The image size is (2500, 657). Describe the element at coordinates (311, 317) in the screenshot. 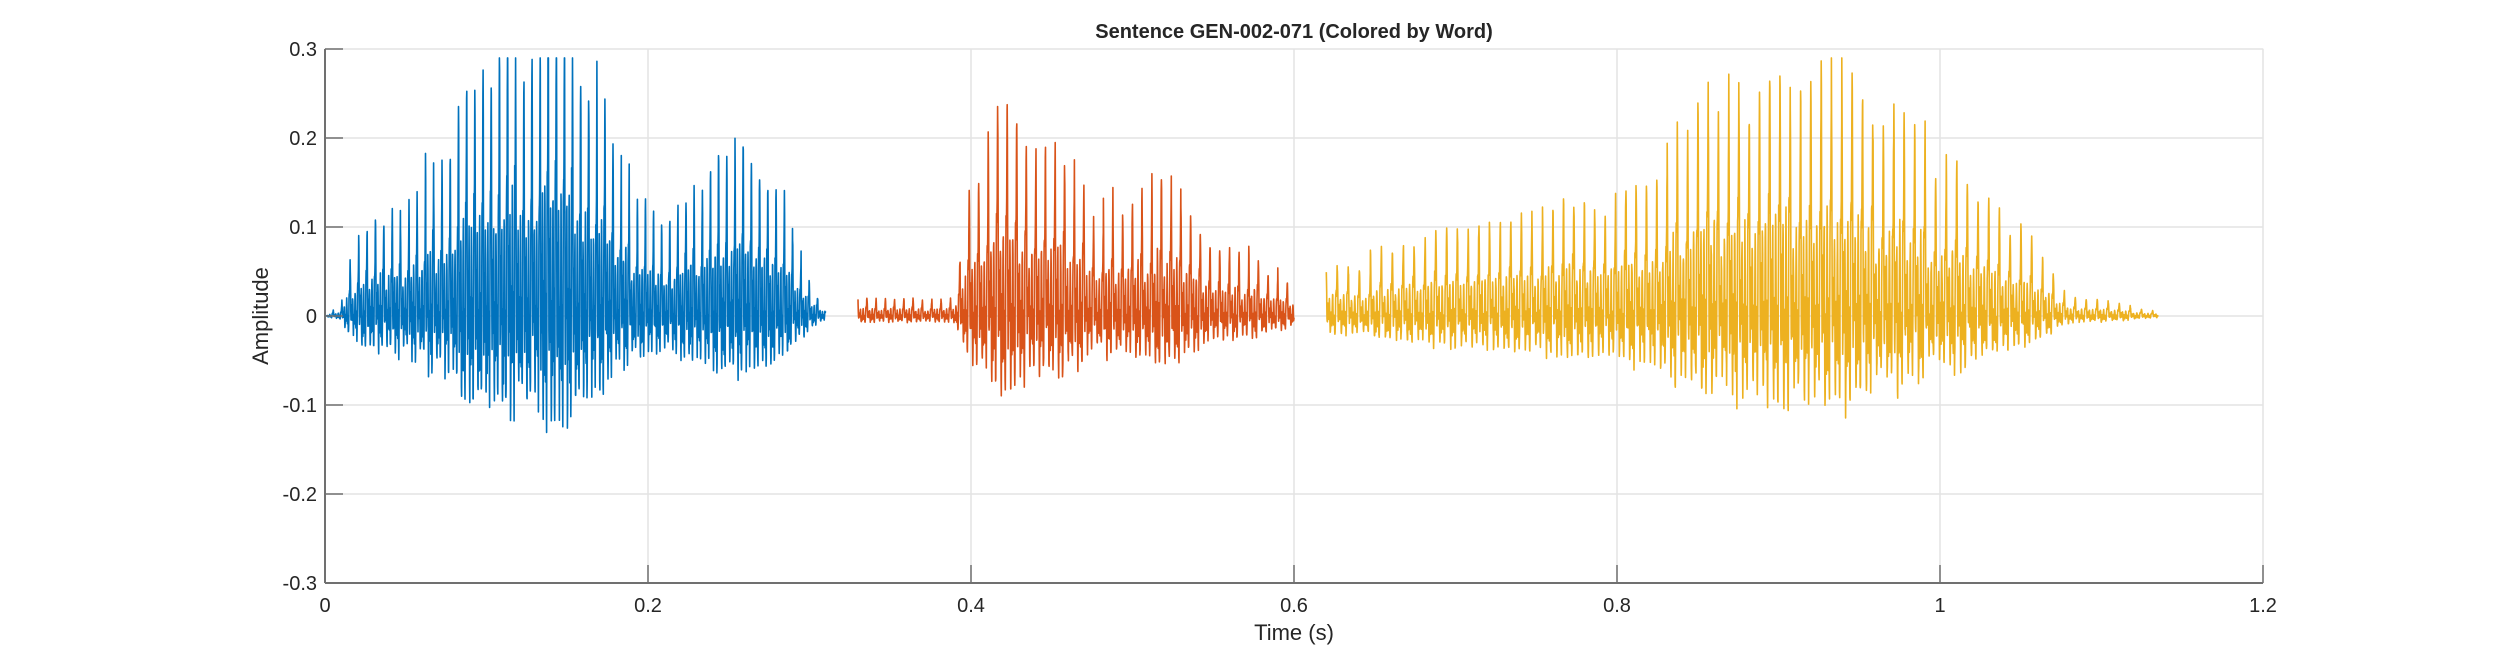

I see `y-tick-label: 0` at that location.